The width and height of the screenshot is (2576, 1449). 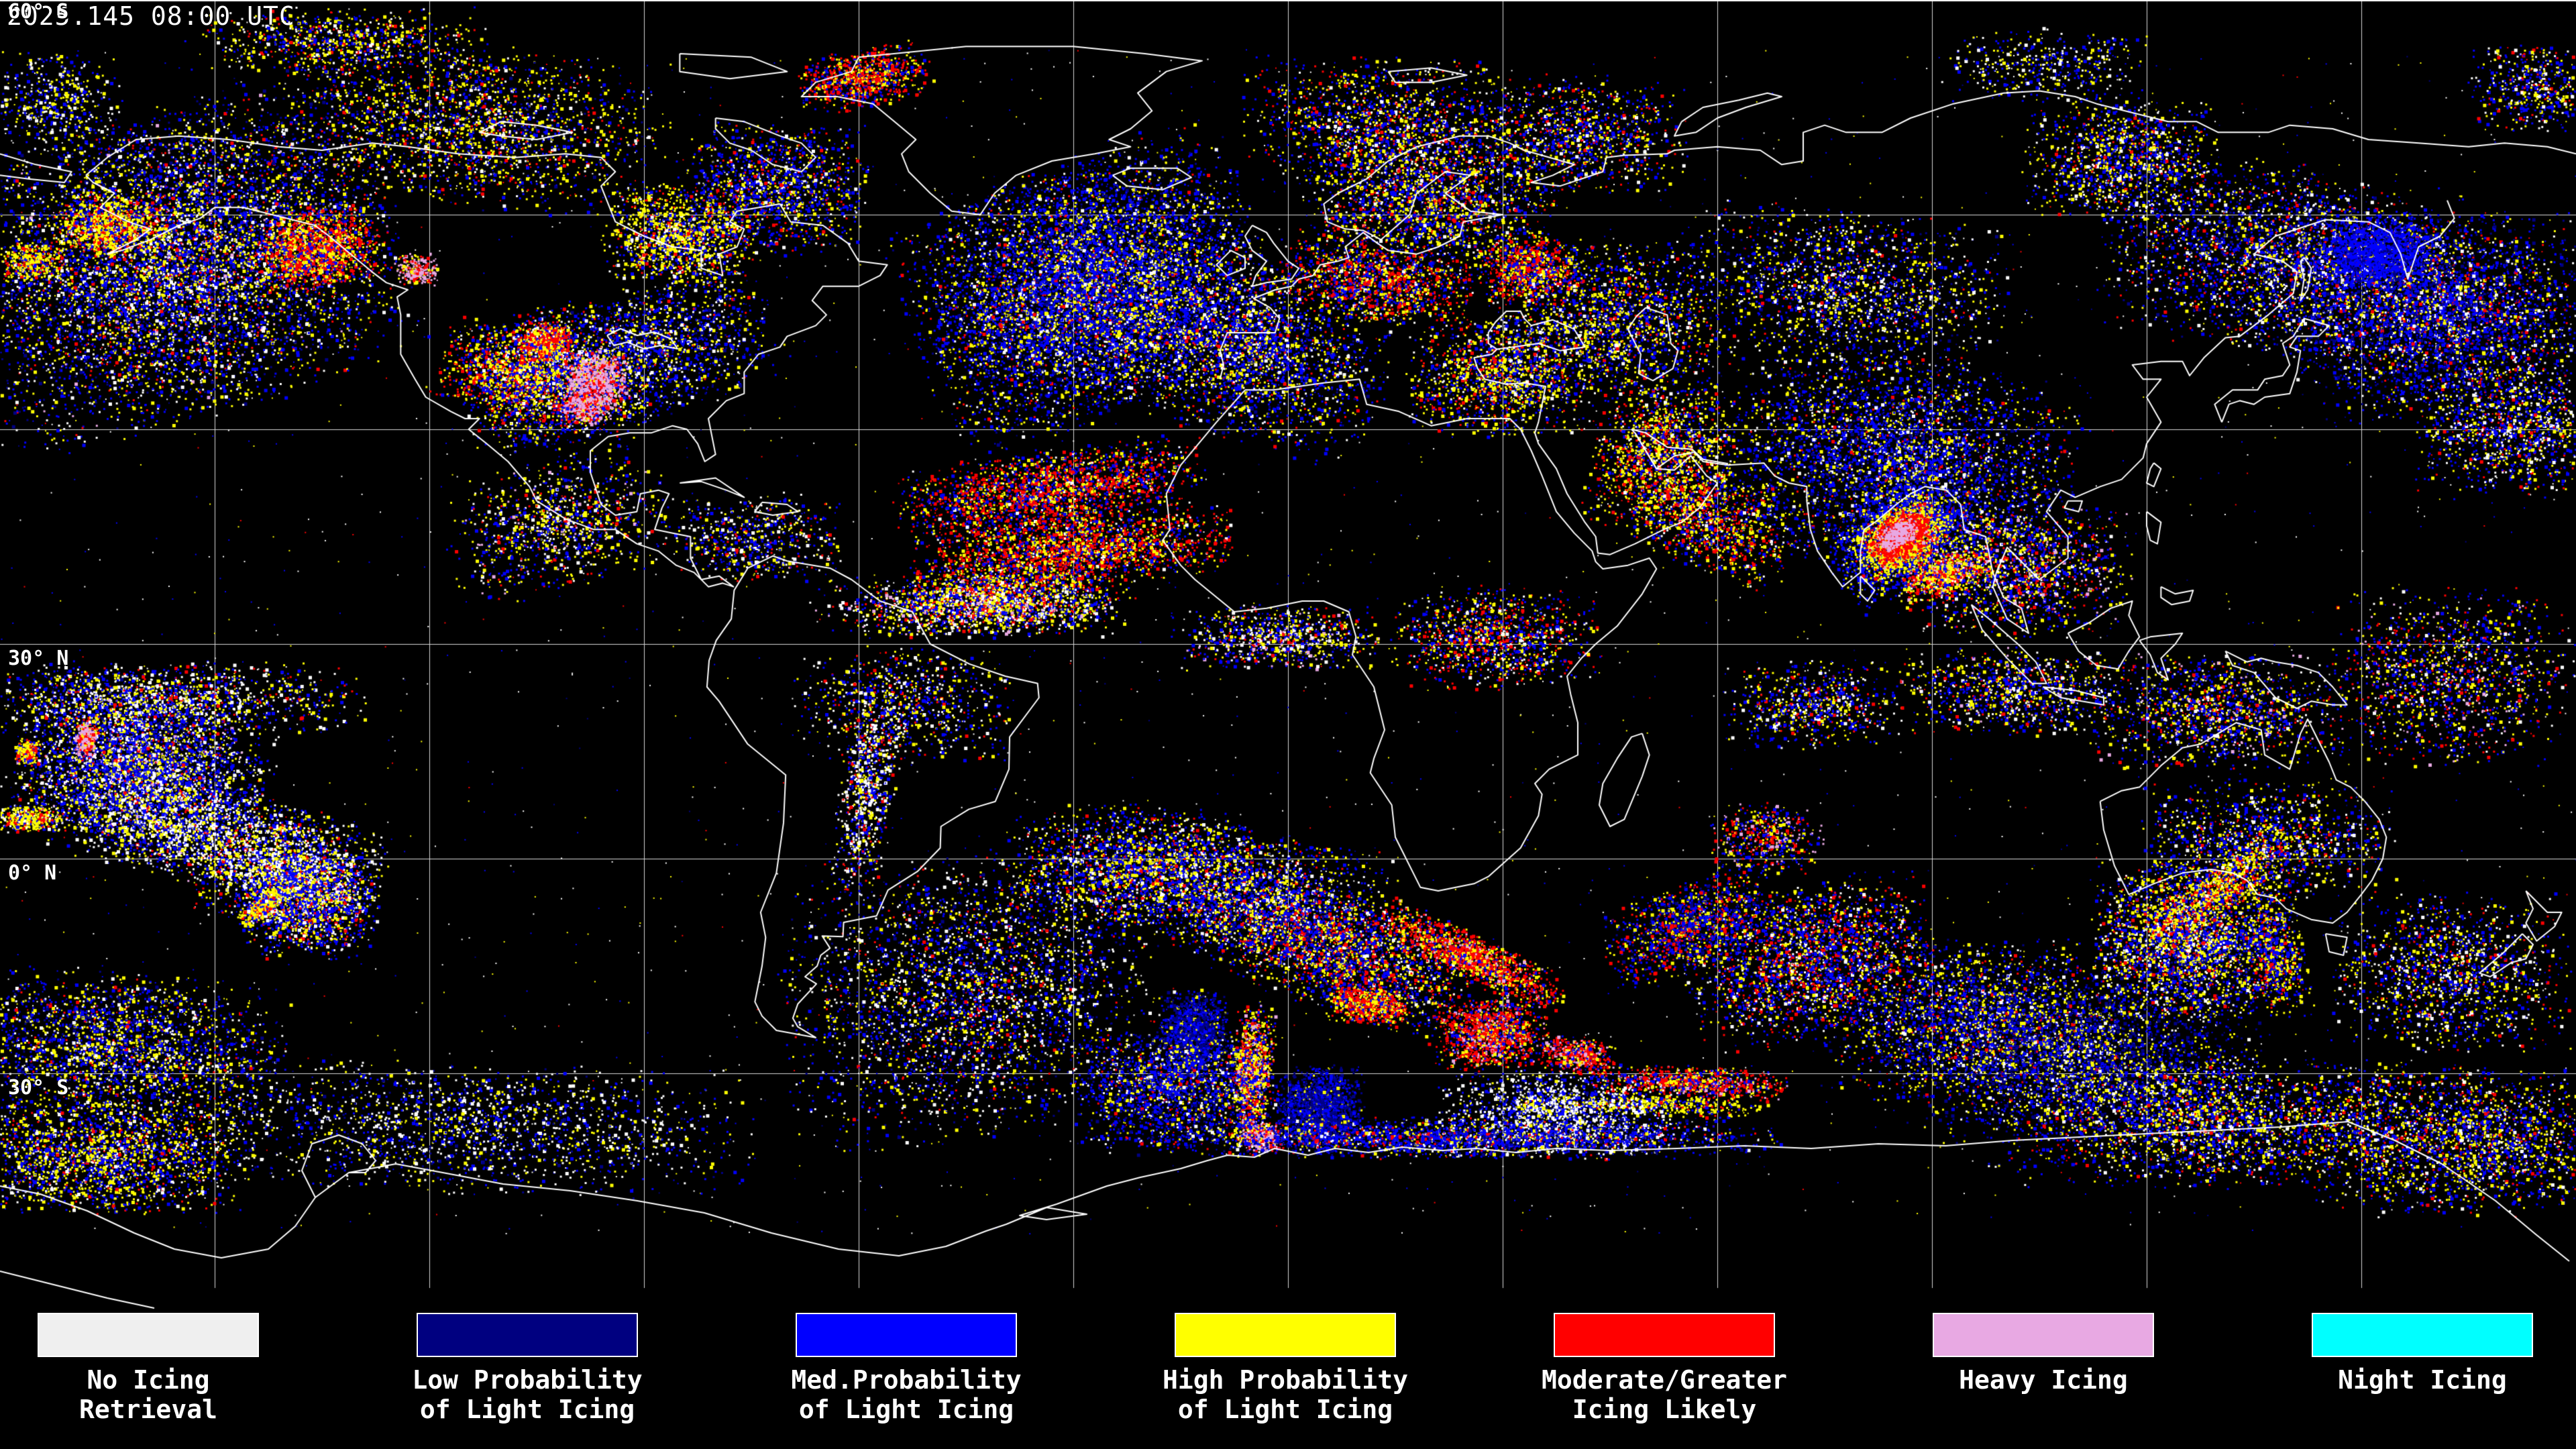 What do you see at coordinates (527, 1394) in the screenshot?
I see `legend-label-low-prob: Low Probability of Light Icing` at bounding box center [527, 1394].